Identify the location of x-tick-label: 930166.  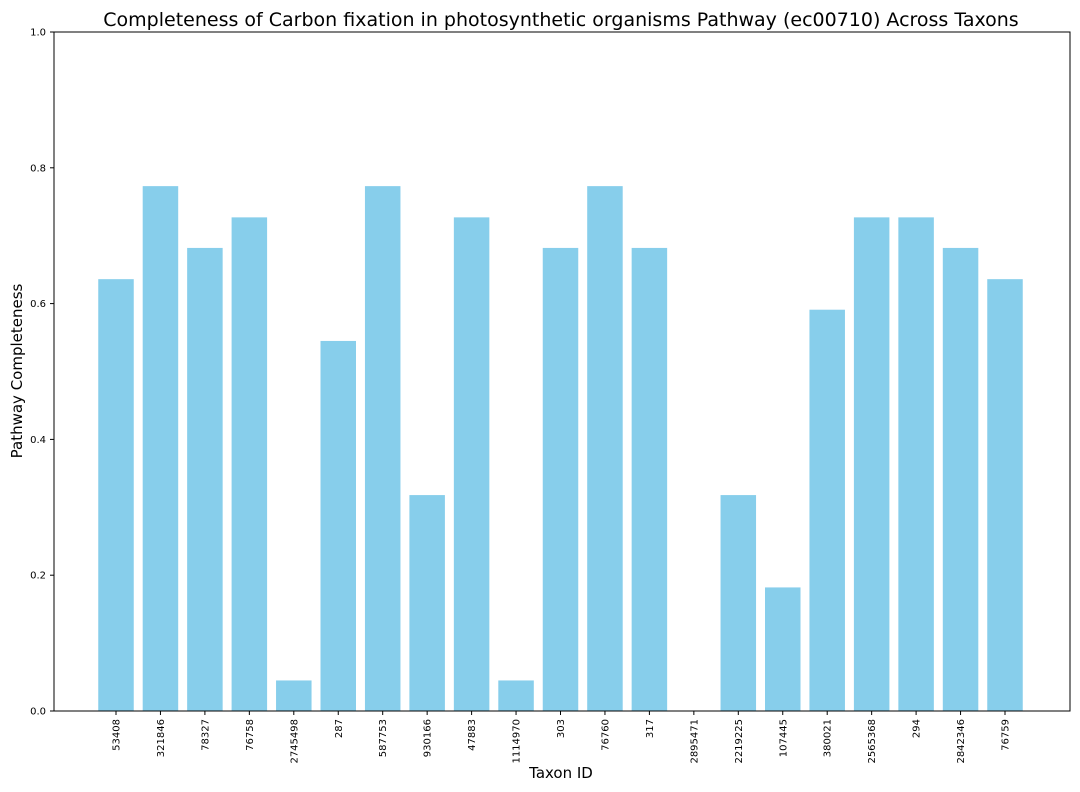
(428, 738).